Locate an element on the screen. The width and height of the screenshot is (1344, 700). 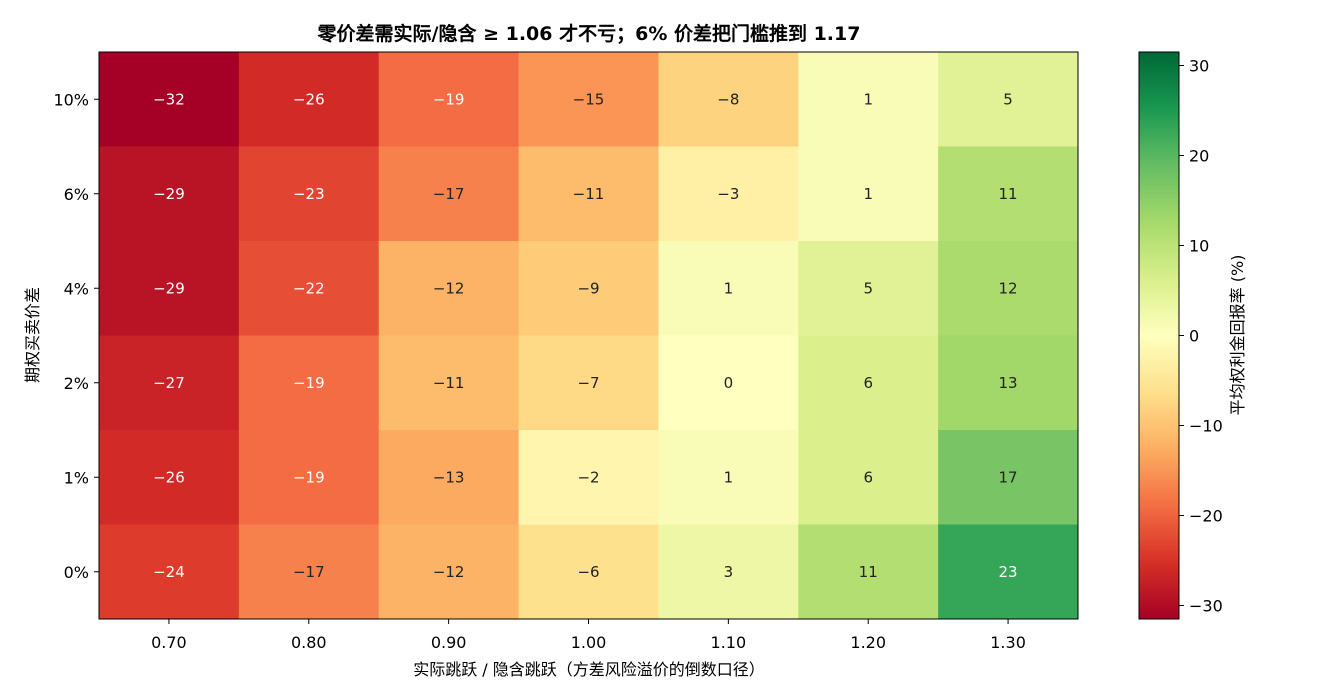
colorbar-tick-label: 10 is located at coordinates (1199, 246).